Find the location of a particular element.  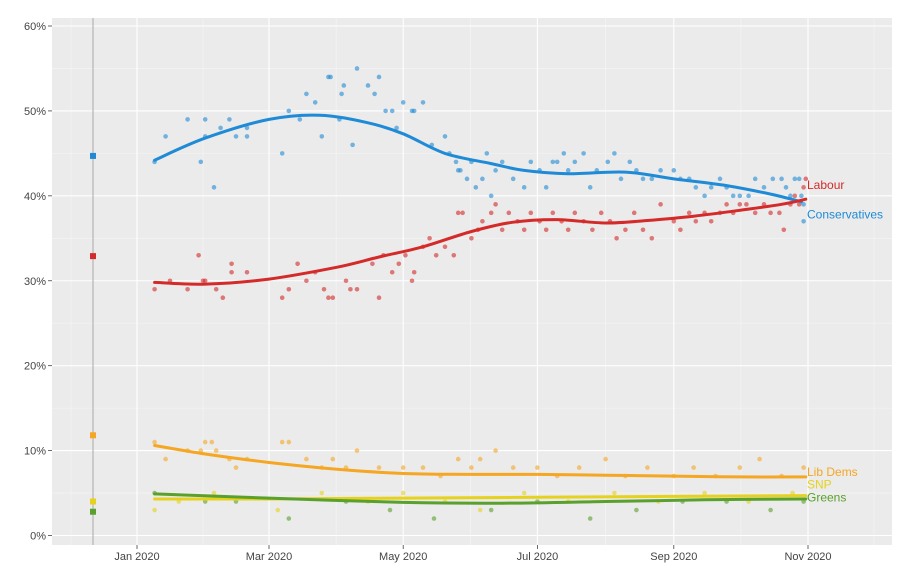

trend-line-labour is located at coordinates (480, 241).